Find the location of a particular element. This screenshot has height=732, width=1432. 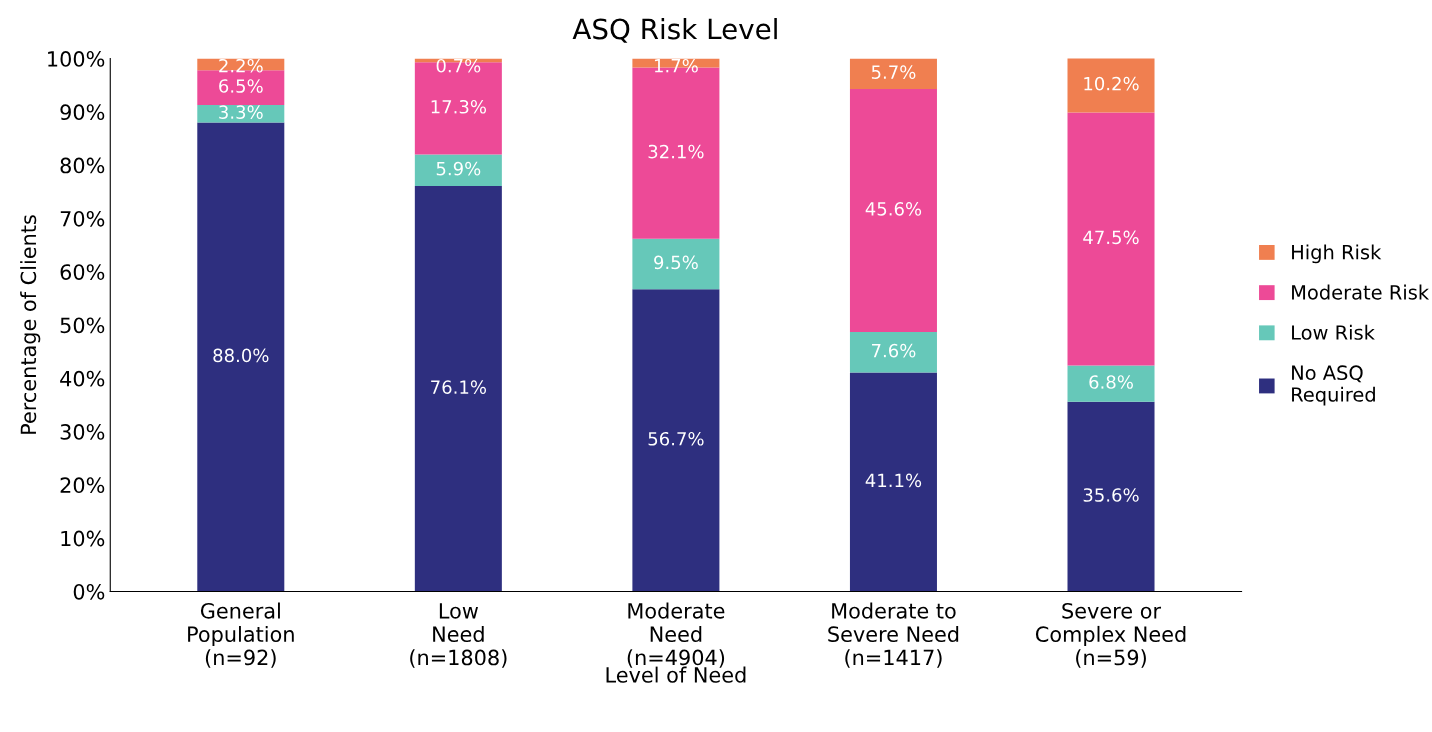

x-tick-label: Moderate to Severe Need (n=1417) is located at coordinates (893, 635).